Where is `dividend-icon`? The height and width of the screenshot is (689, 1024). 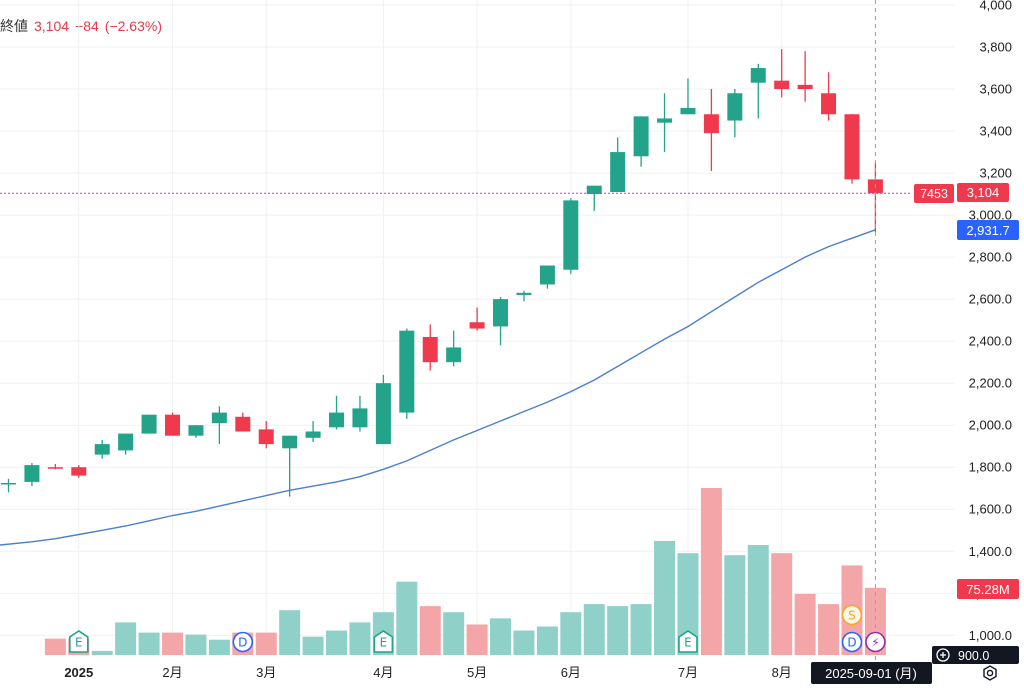
dividend-icon is located at coordinates (243, 642).